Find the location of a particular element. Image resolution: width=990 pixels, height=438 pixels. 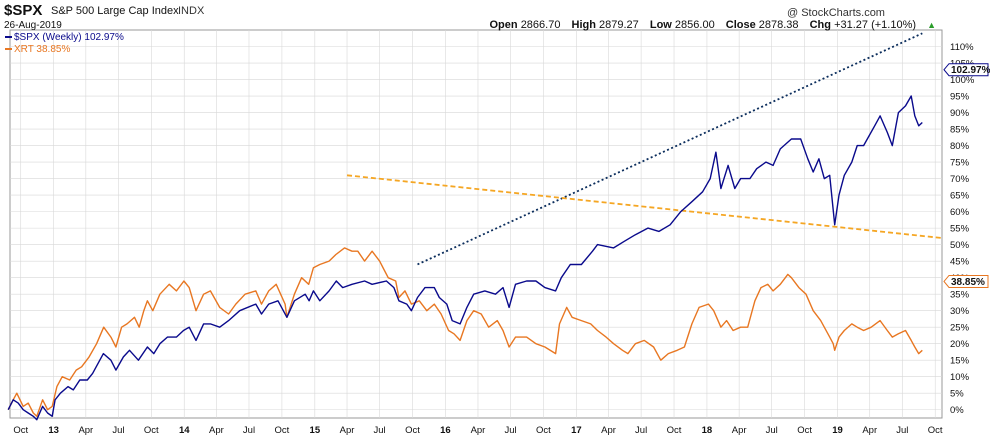

y-tick-label: 55% is located at coordinates (960, 229).